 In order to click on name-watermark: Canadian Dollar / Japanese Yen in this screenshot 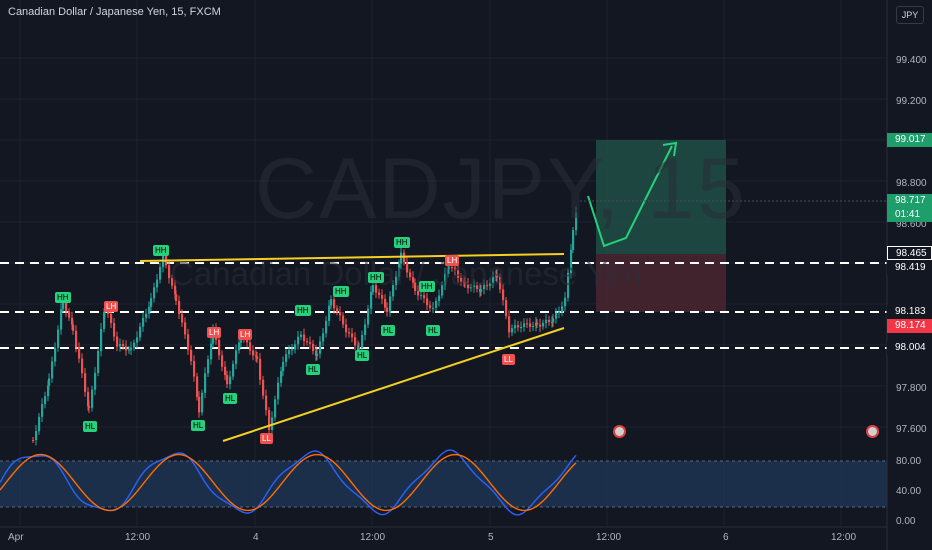, I will do `click(406, 273)`.